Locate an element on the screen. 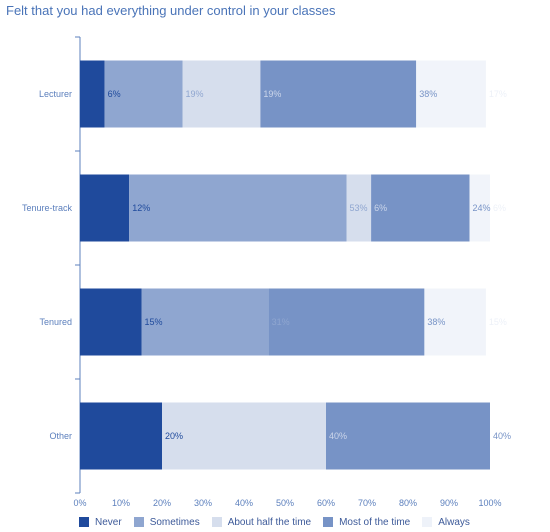 This screenshot has height=532, width=550. data-label: 53% is located at coordinates (359, 208).